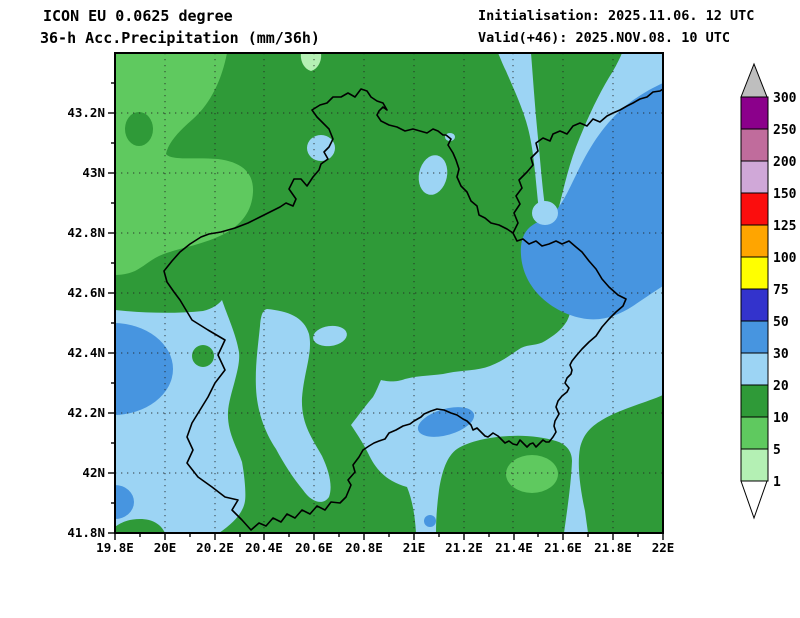  I want to click on precip-region-30-50-west-small-blob, so click(124, 502).